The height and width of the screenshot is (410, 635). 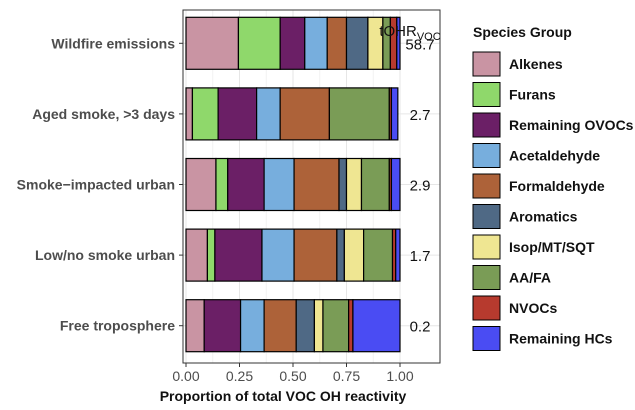 What do you see at coordinates (346, 376) in the screenshot?
I see `x-tick-label: 0.75` at bounding box center [346, 376].